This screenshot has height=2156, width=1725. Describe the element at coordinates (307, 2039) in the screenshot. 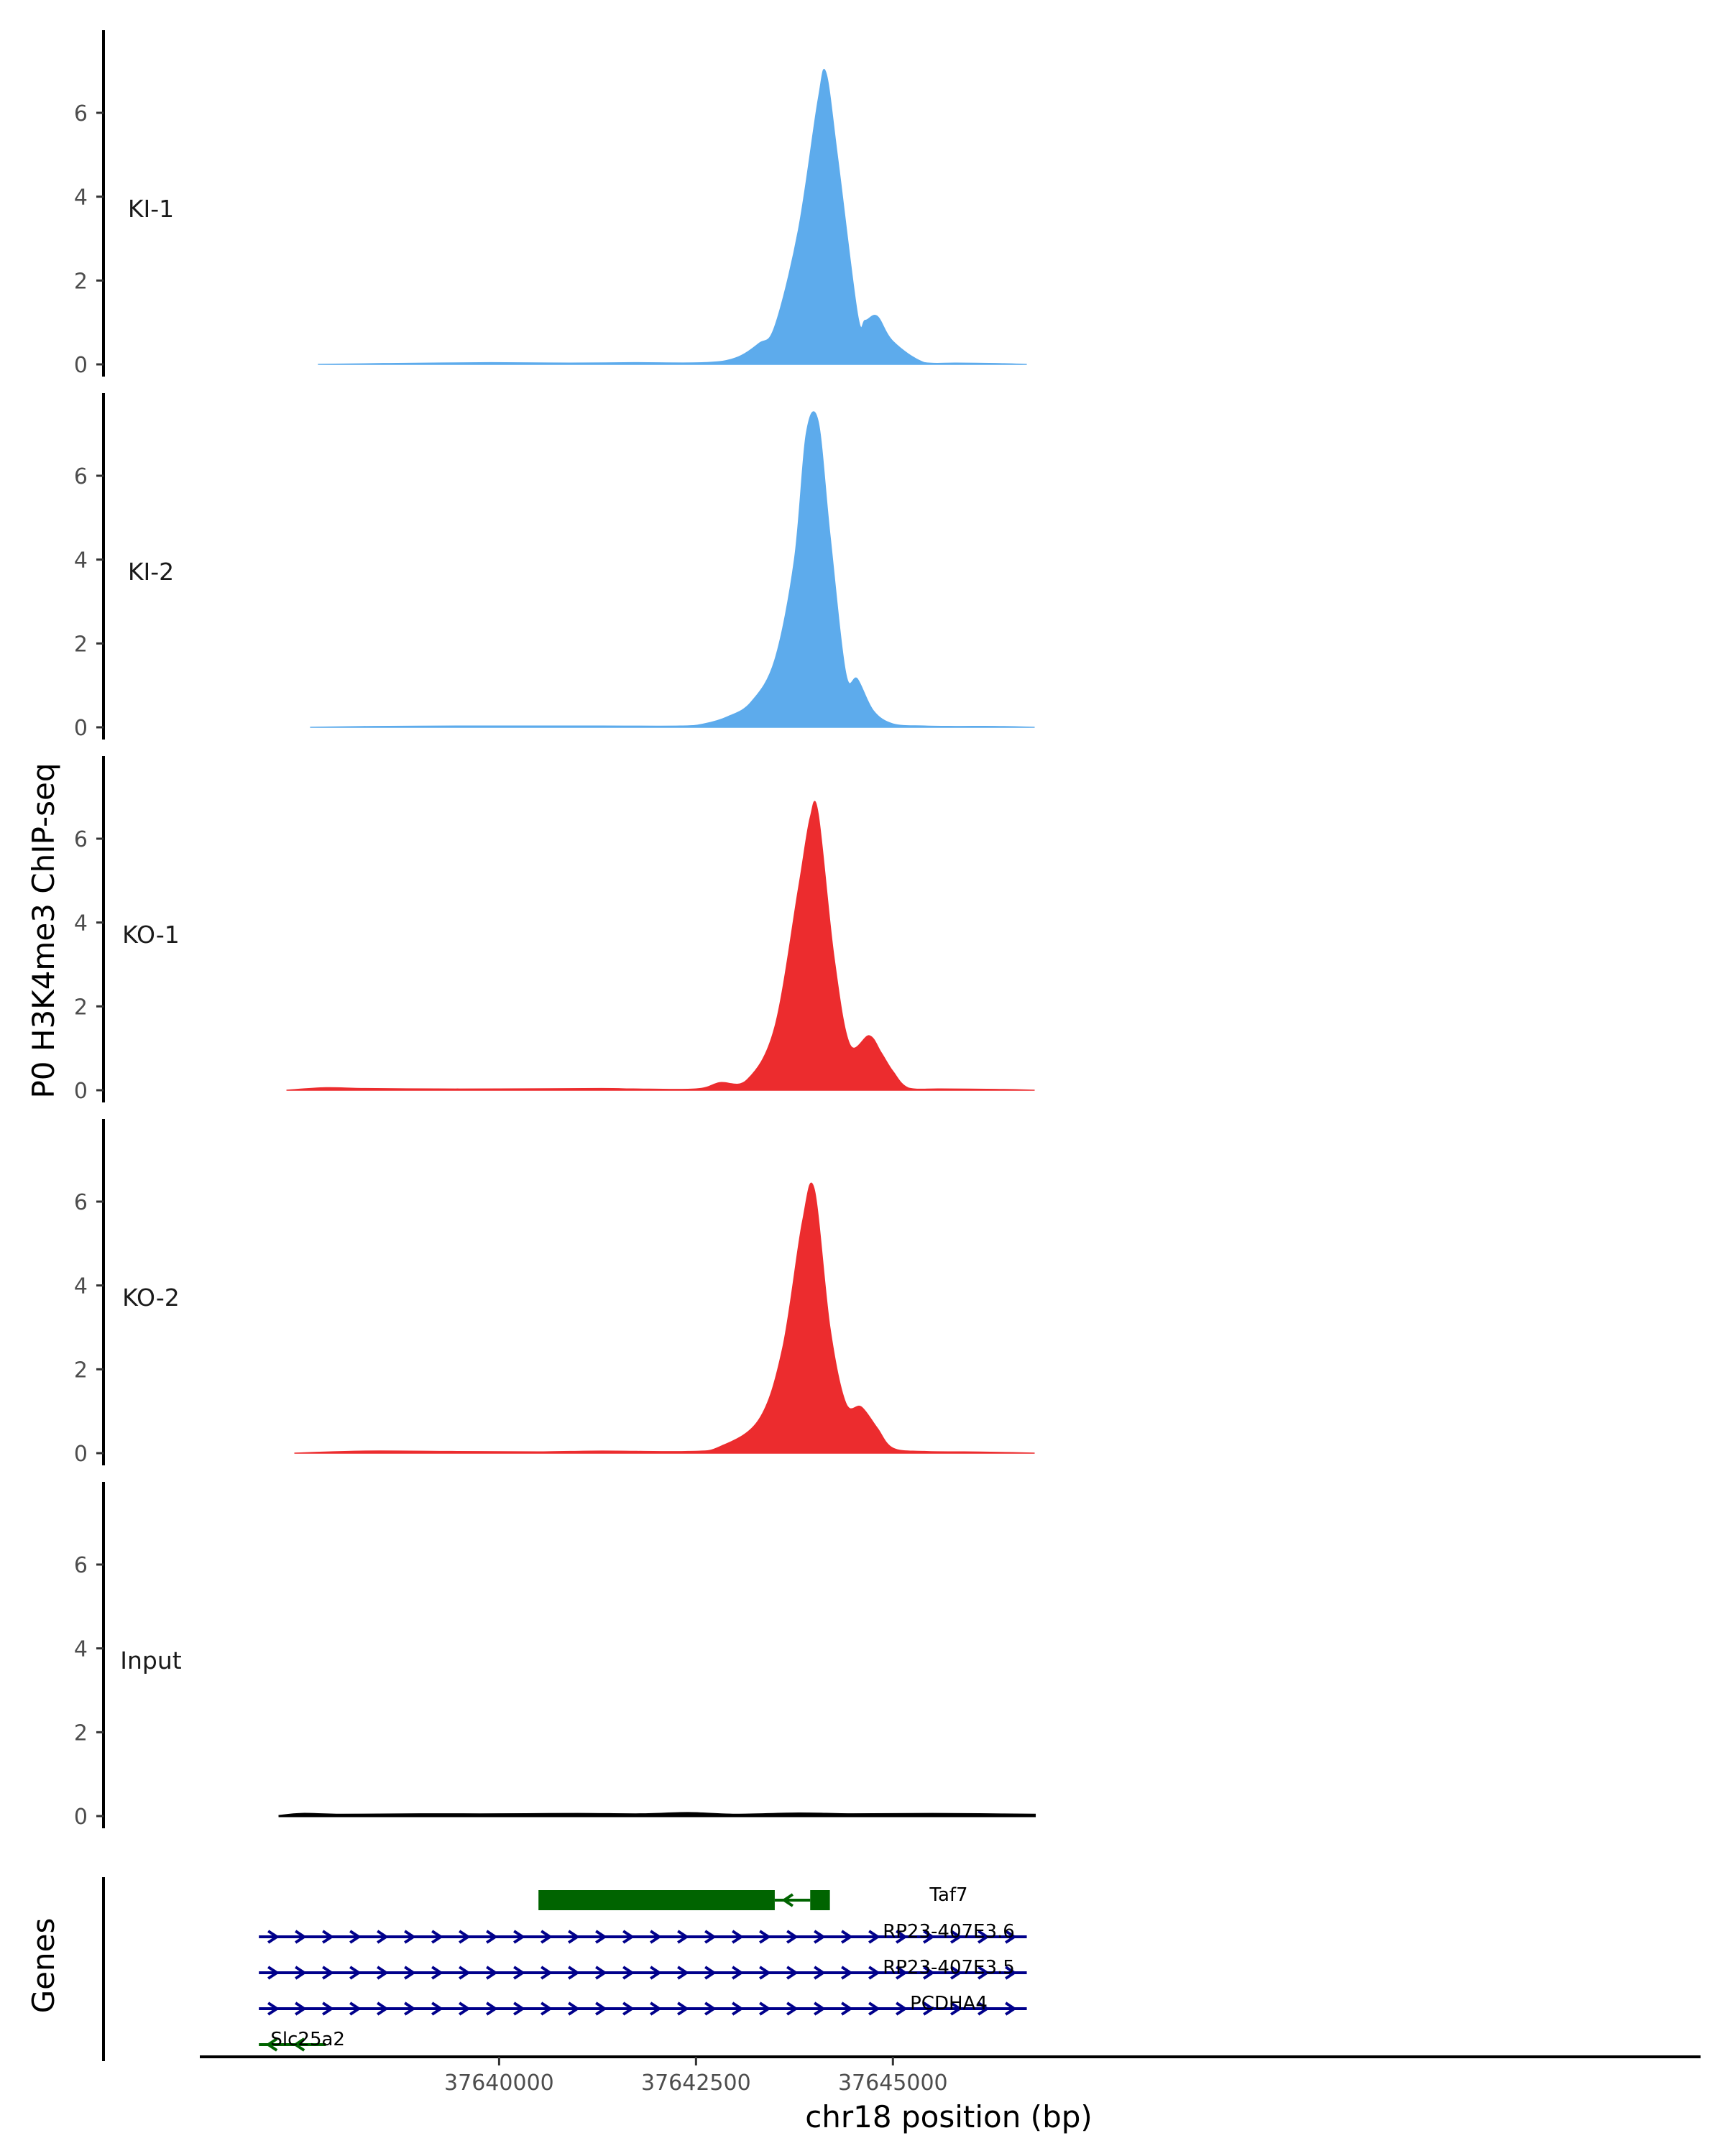

I see `gene-label: Slc25a2` at that location.